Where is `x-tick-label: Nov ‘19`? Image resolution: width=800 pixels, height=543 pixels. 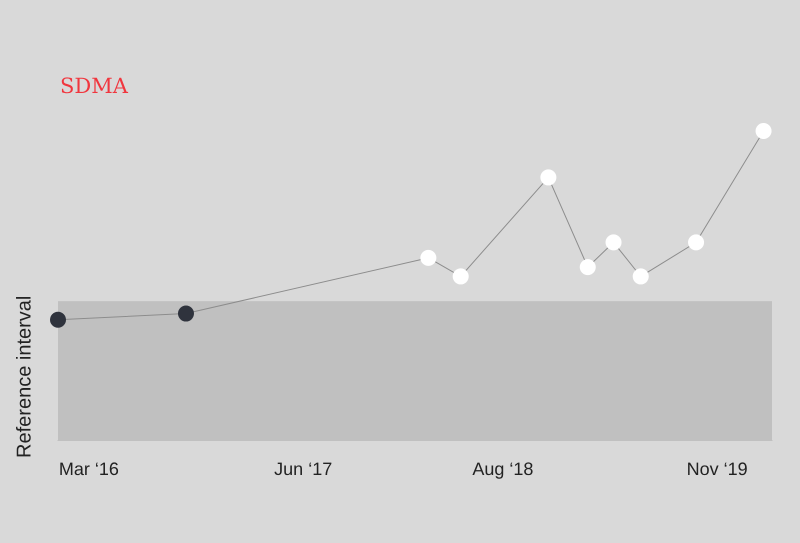 x-tick-label: Nov ‘19 is located at coordinates (717, 469).